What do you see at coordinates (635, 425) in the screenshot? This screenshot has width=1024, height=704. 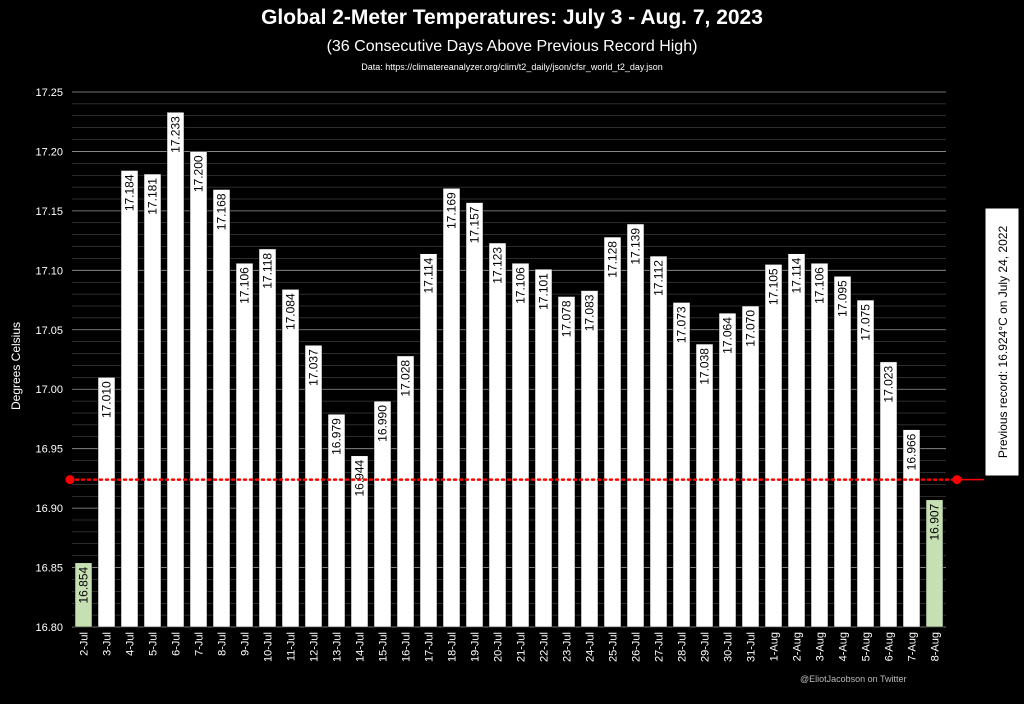 I see `bar-26-Jul` at bounding box center [635, 425].